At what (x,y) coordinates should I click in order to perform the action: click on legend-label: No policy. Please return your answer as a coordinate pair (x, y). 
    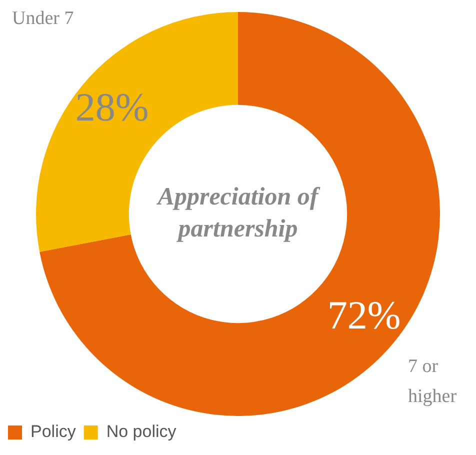
    Looking at the image, I should click on (141, 432).